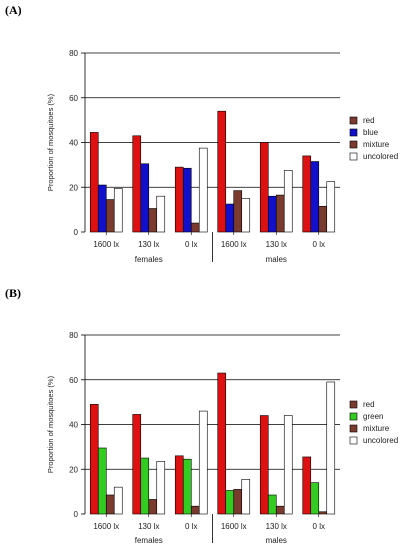 Image resolution: width=408 pixels, height=550 pixels. I want to click on legend-swatch-blue, so click(353, 132).